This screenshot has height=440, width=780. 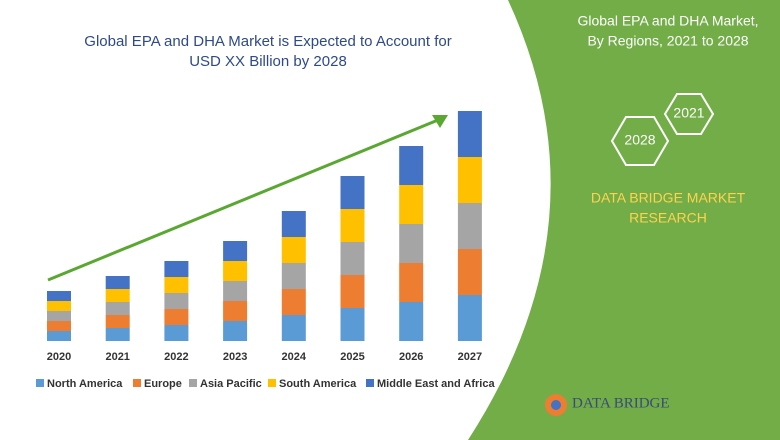 I want to click on x-tick-label: 2025, so click(x=352, y=357).